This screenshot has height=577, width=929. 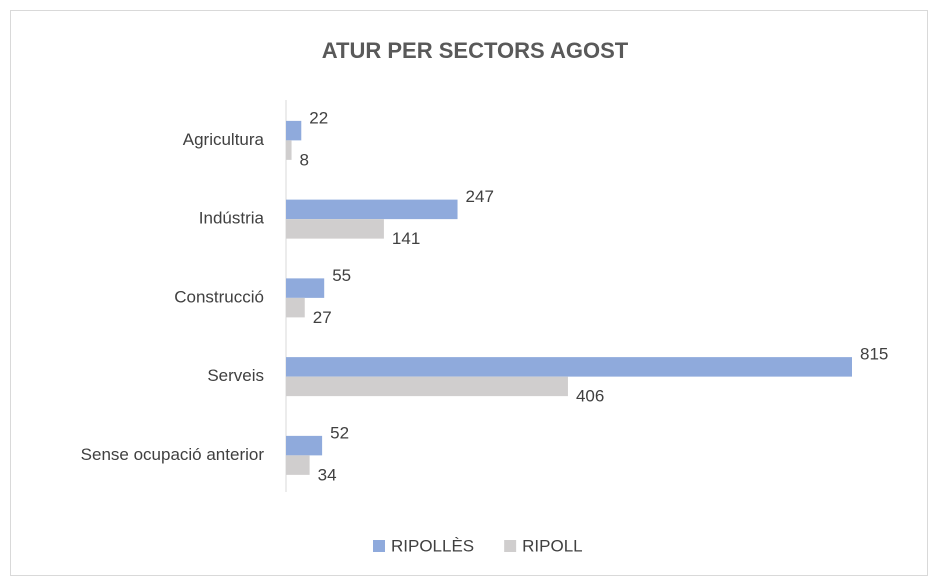 What do you see at coordinates (173, 454) in the screenshot?
I see `y-tick-label: Sense ocupació anterior` at bounding box center [173, 454].